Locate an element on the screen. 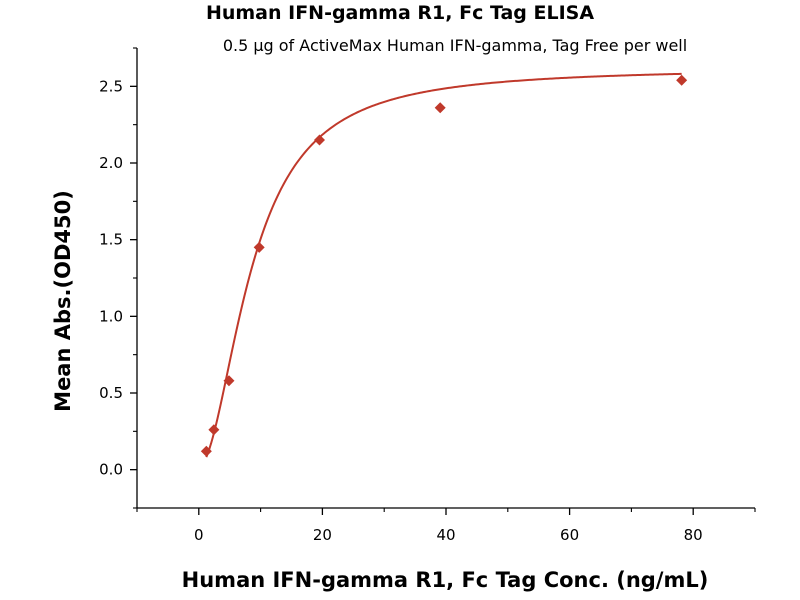 The height and width of the screenshot is (600, 800). x-tick-label: 0 is located at coordinates (199, 535).